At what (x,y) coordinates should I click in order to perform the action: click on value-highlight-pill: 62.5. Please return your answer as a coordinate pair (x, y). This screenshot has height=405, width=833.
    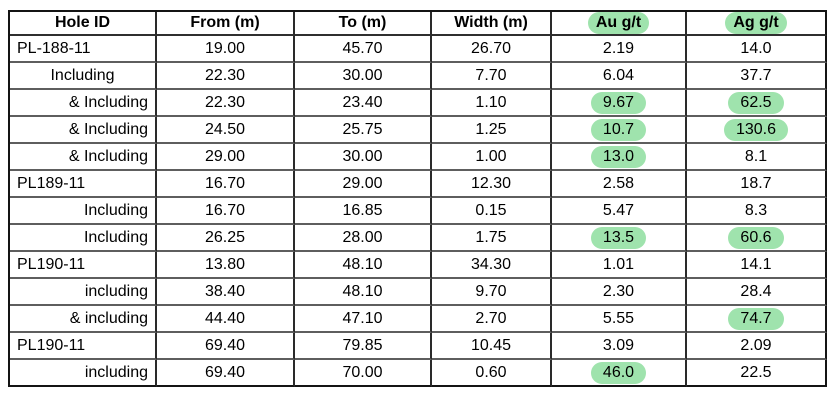
    Looking at the image, I should click on (756, 102).